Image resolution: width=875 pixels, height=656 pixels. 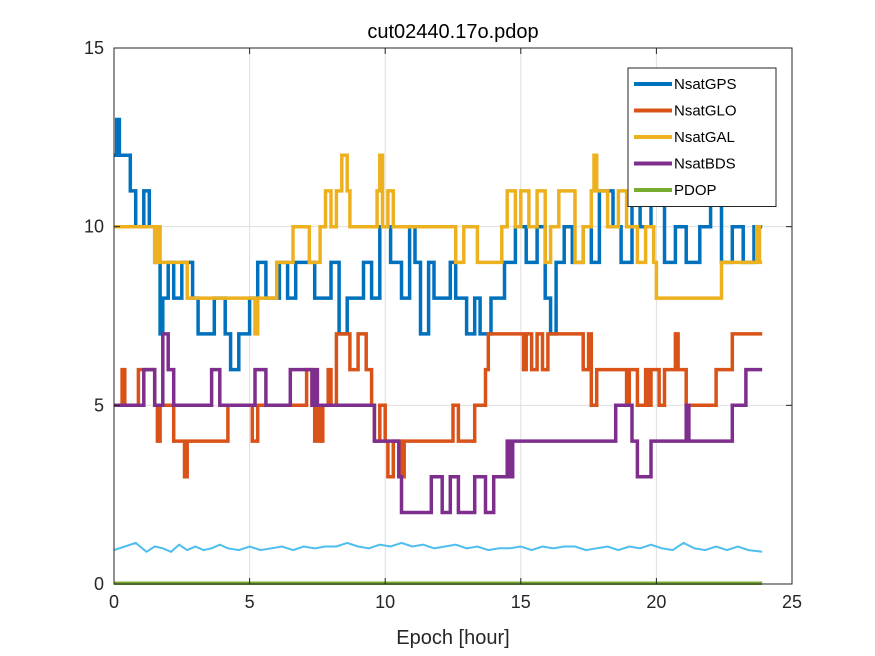 I want to click on y-tick-label: 15, so click(x=94, y=48).